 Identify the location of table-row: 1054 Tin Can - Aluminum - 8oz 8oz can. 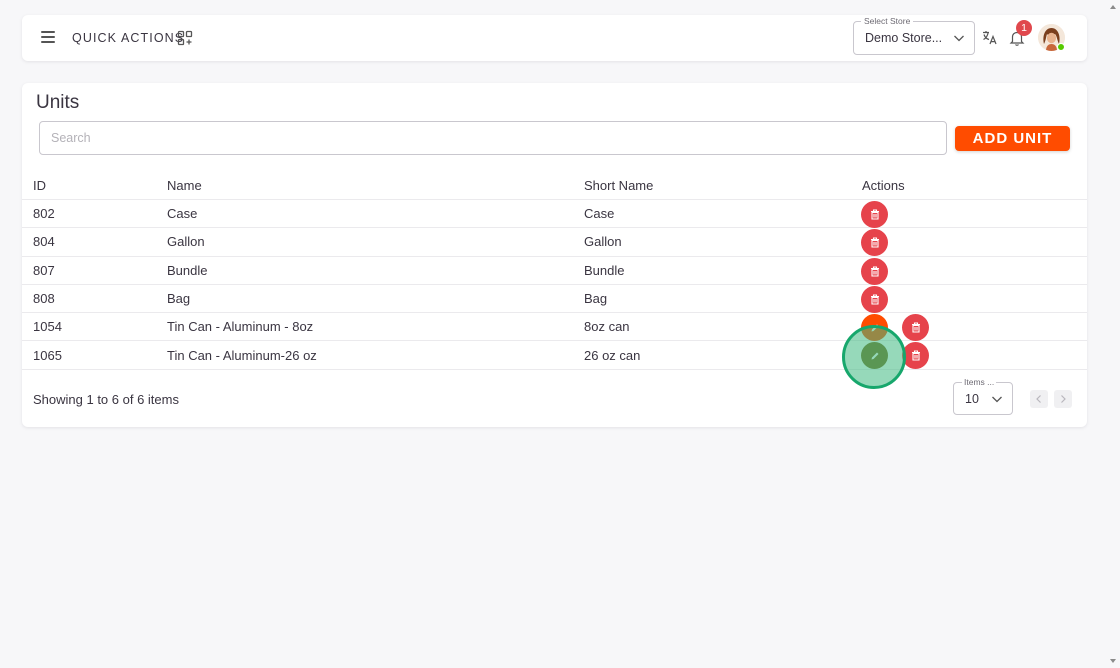
(554, 327).